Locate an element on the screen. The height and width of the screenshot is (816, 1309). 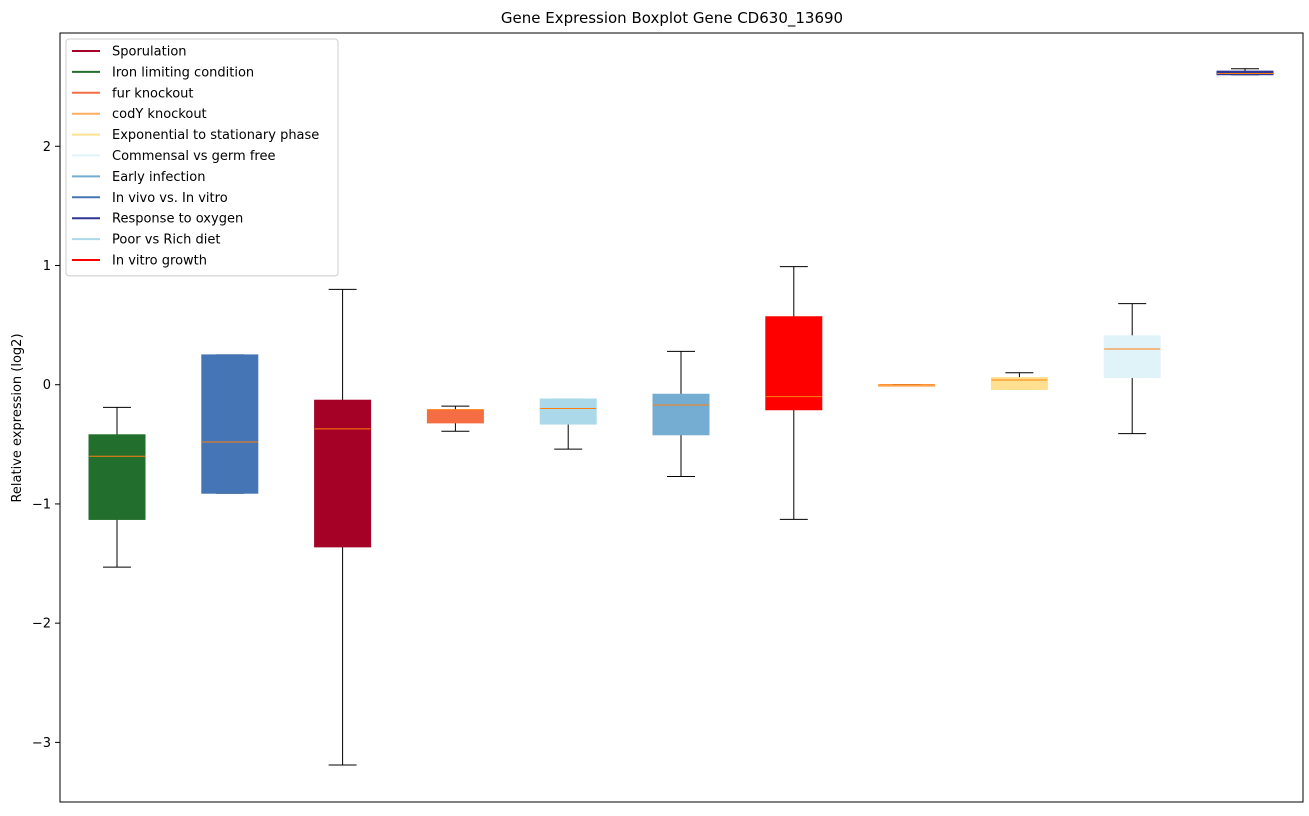
legend-label: In vivo vs. In vitro is located at coordinates (170, 198).